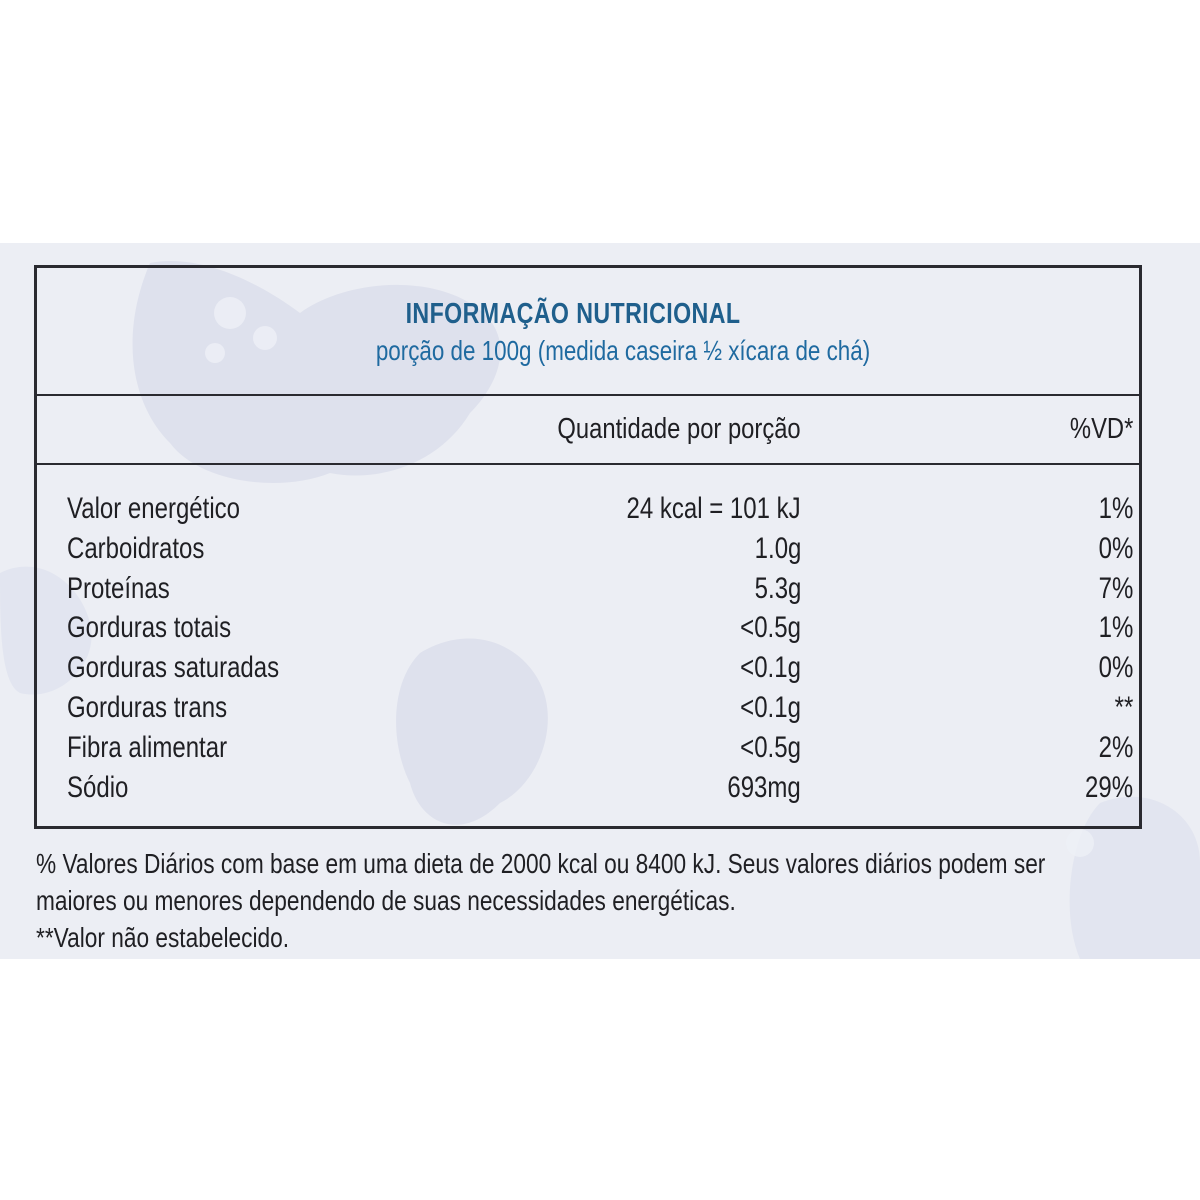 Image resolution: width=1200 pixels, height=1200 pixels. Describe the element at coordinates (153, 508) in the screenshot. I see `nutrient-name: Valor energético` at that location.